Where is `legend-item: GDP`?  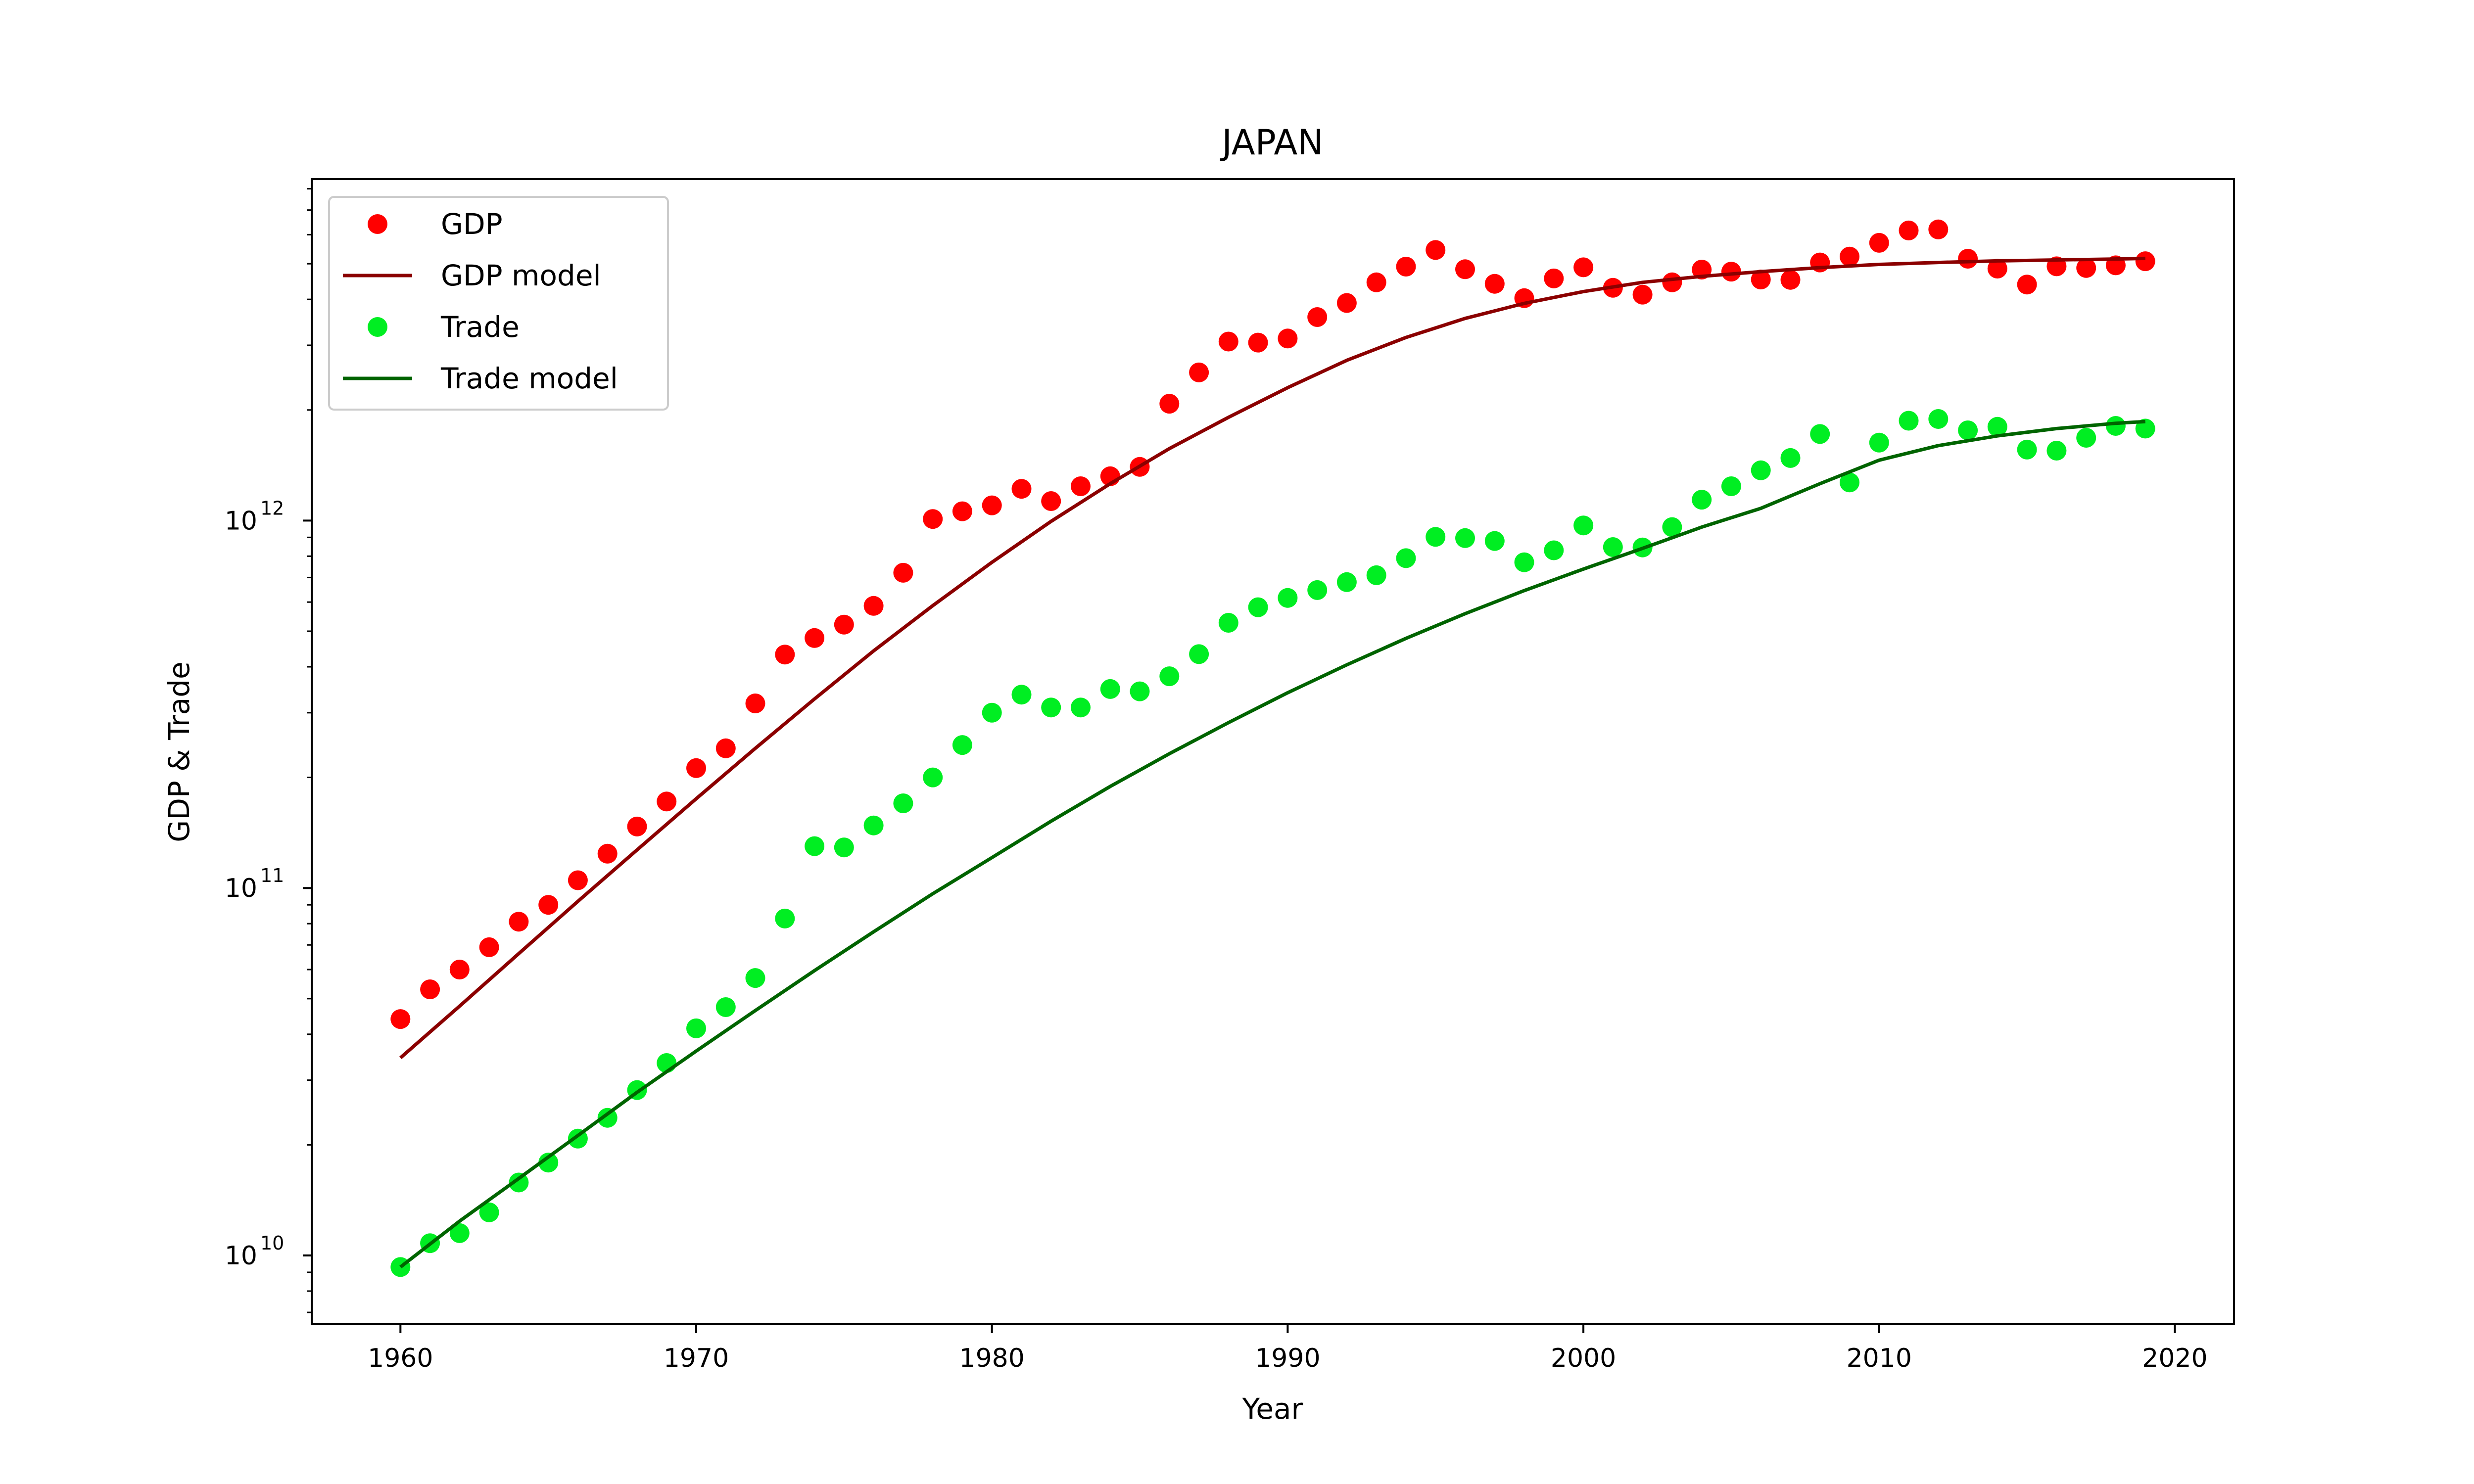 legend-item: GDP is located at coordinates (436, 224).